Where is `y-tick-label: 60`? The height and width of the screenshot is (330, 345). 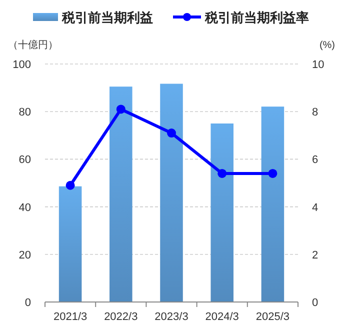
y-tick-label: 60 is located at coordinates (24, 160).